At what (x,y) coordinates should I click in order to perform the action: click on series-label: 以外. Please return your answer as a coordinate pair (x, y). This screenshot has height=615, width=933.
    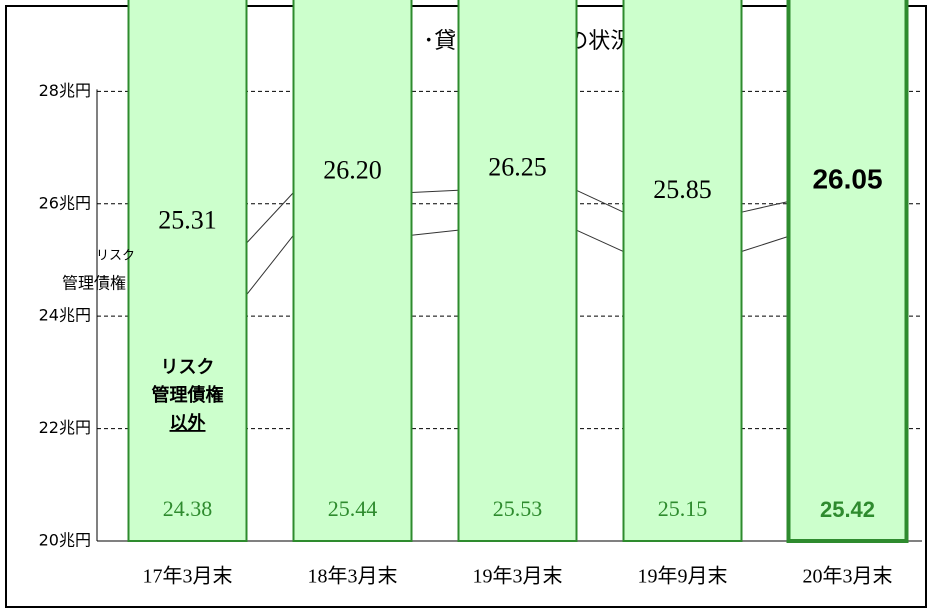
    Looking at the image, I should click on (188, 423).